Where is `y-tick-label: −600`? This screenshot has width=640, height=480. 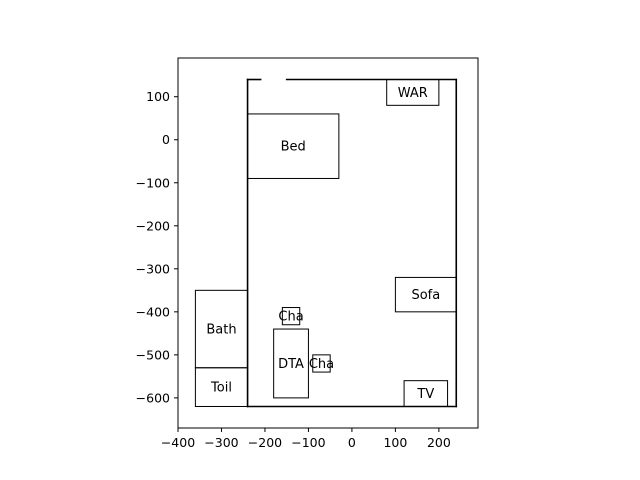 y-tick-label: −600 is located at coordinates (153, 397).